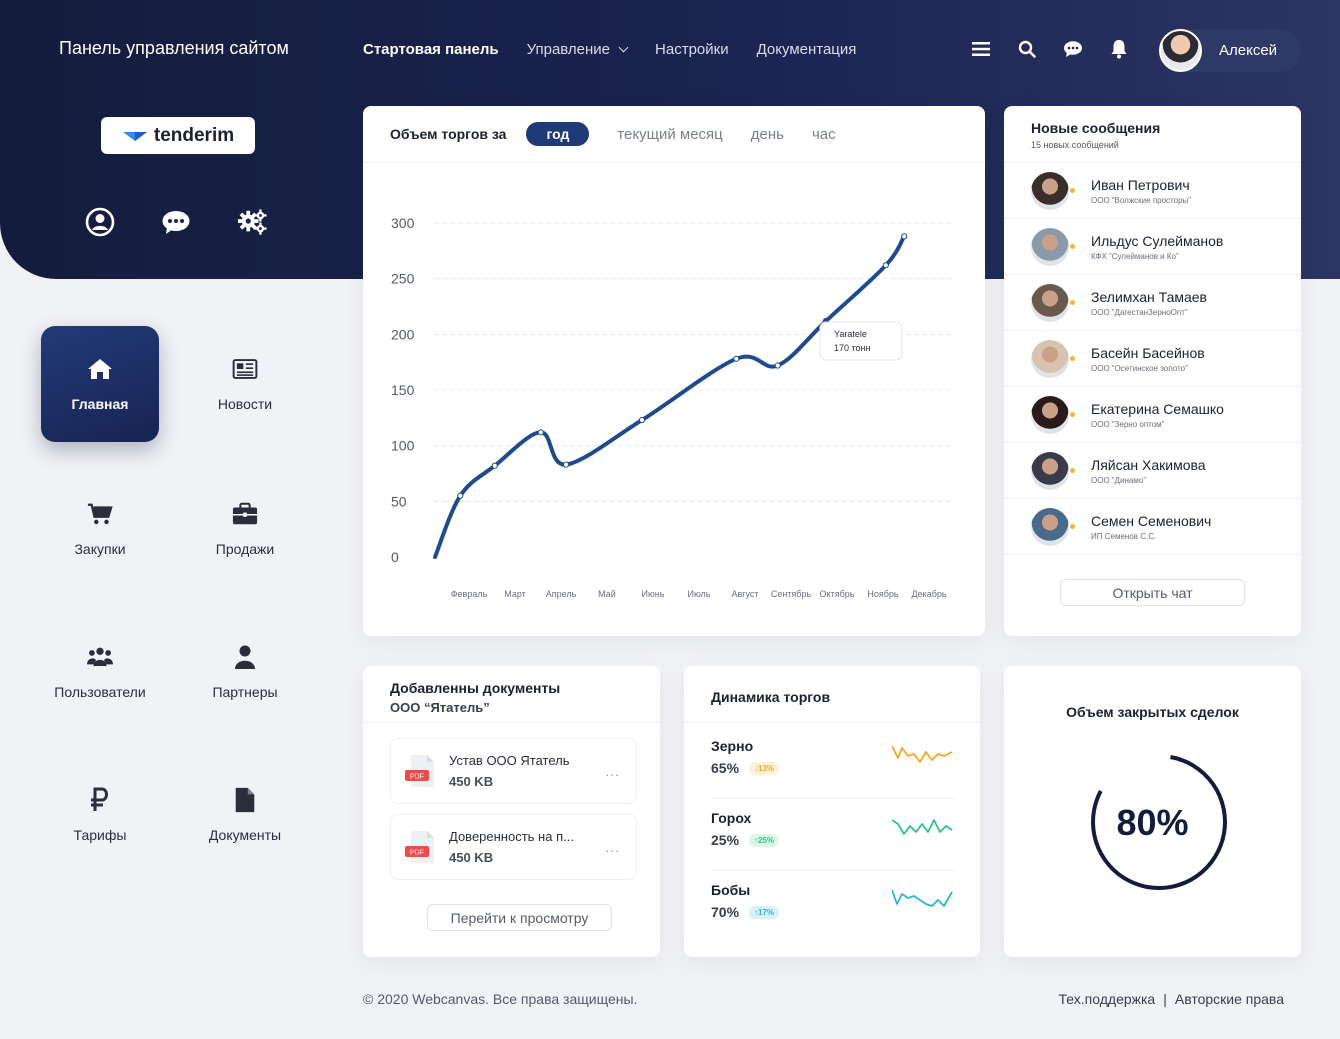  I want to click on open-chat-button: Открыть чат, so click(1152, 592).